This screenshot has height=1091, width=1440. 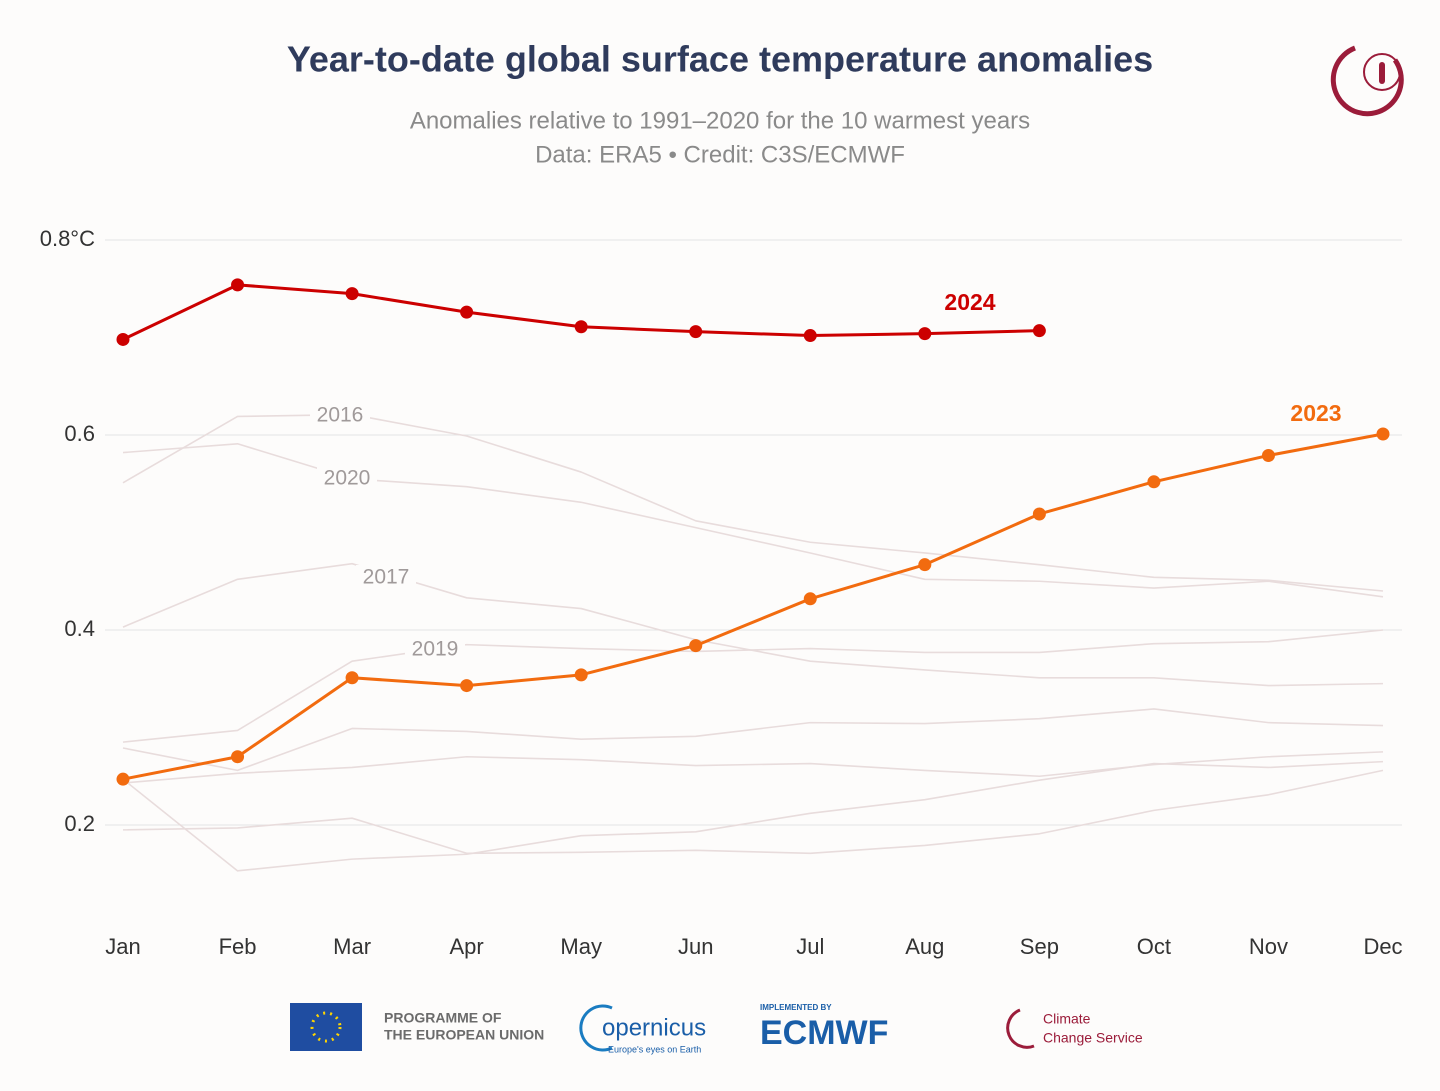 What do you see at coordinates (654, 1049) in the screenshot?
I see `footer-text: Europe's eyes on Earth` at bounding box center [654, 1049].